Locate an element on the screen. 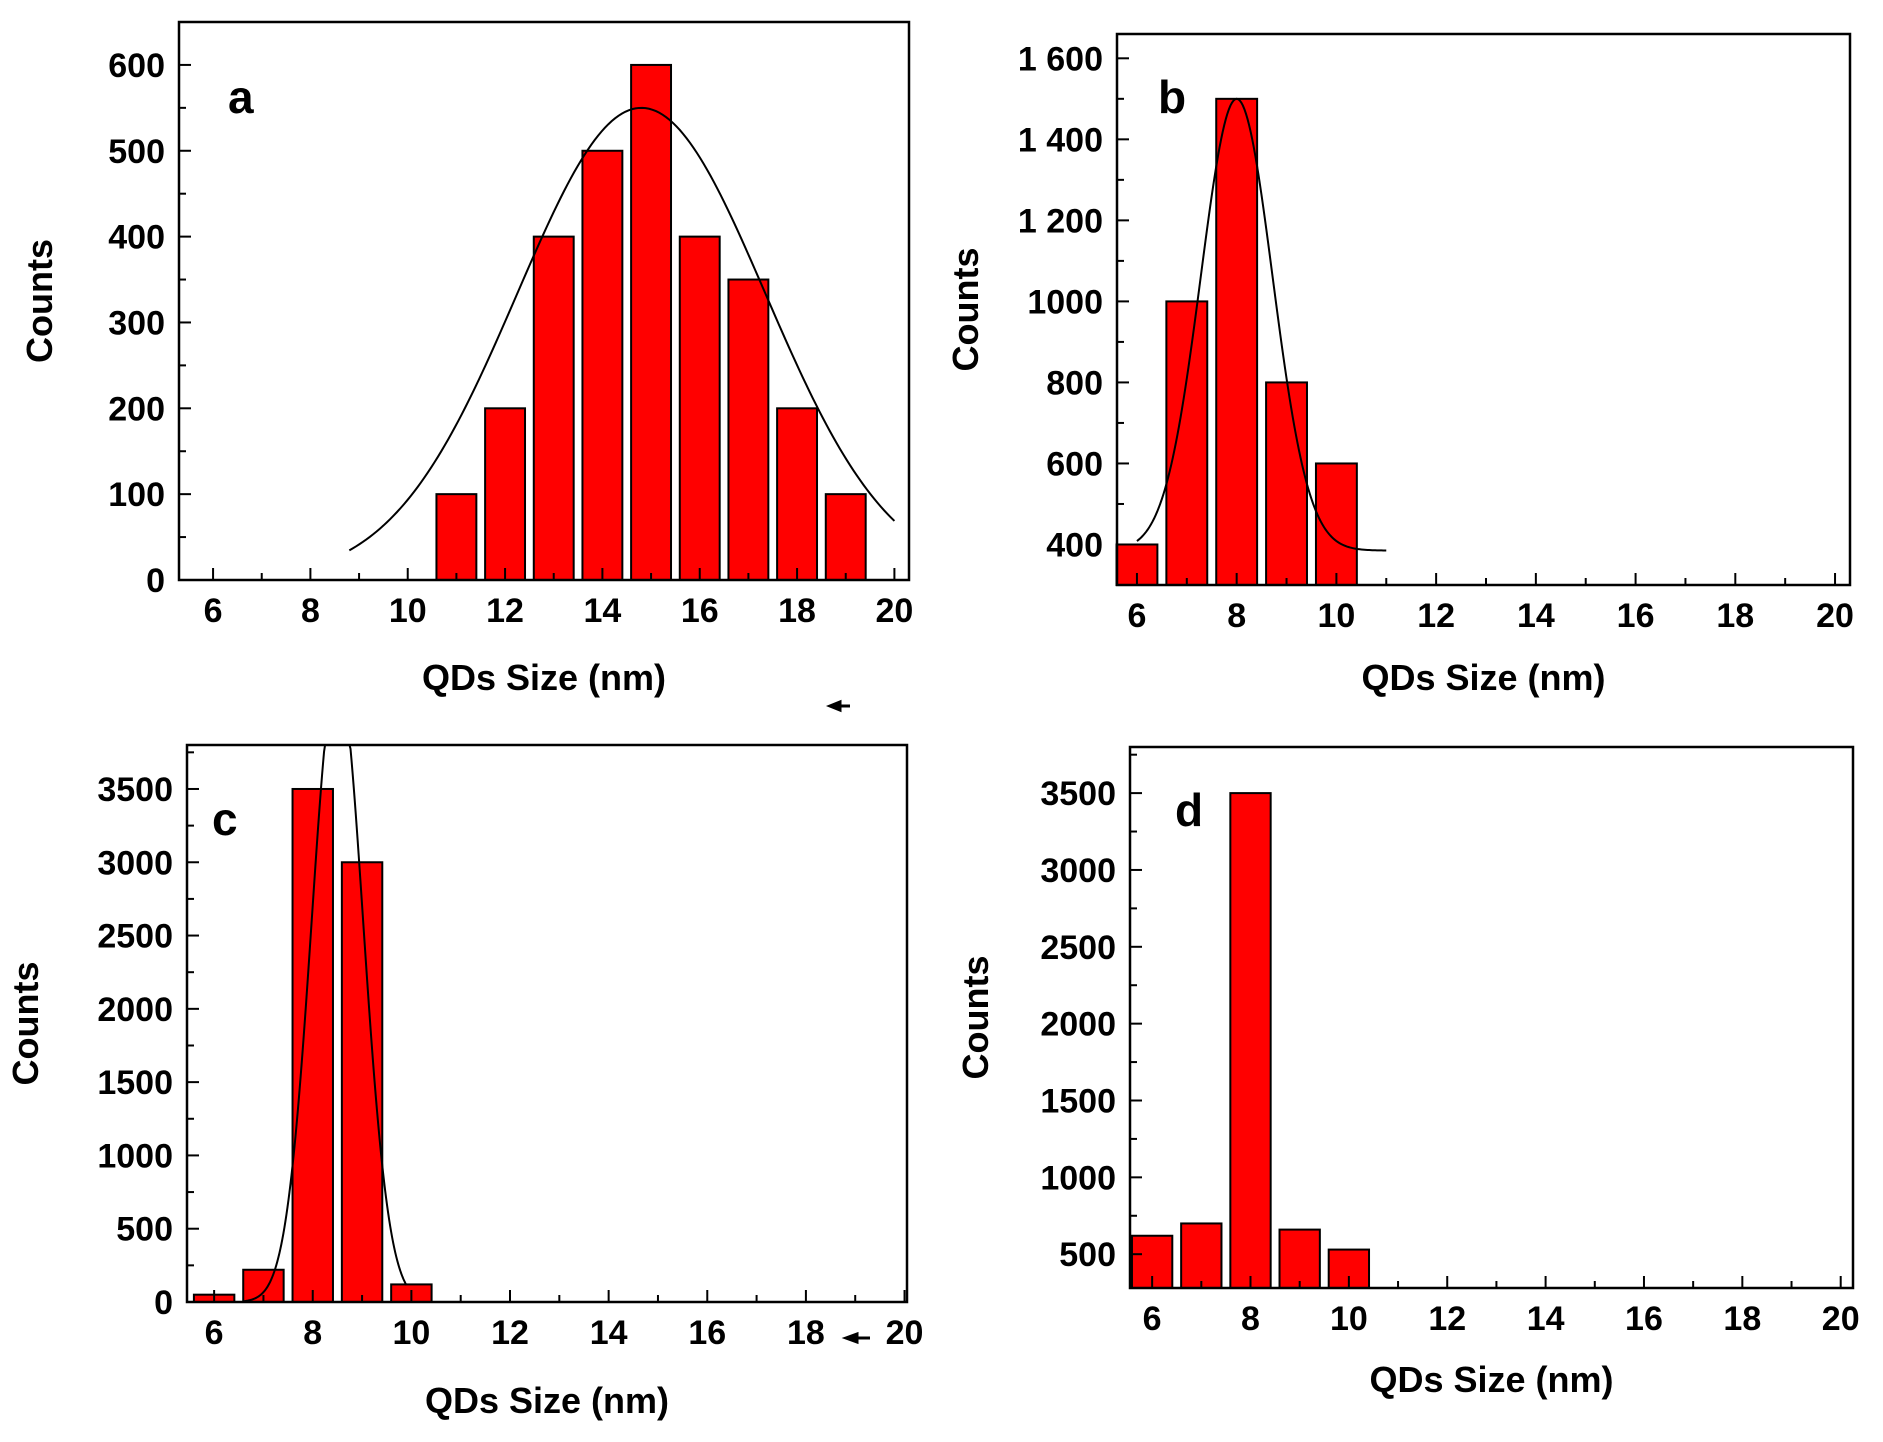 The image size is (1883, 1442). panel-d-x-tick-label: 10 is located at coordinates (1349, 1319).